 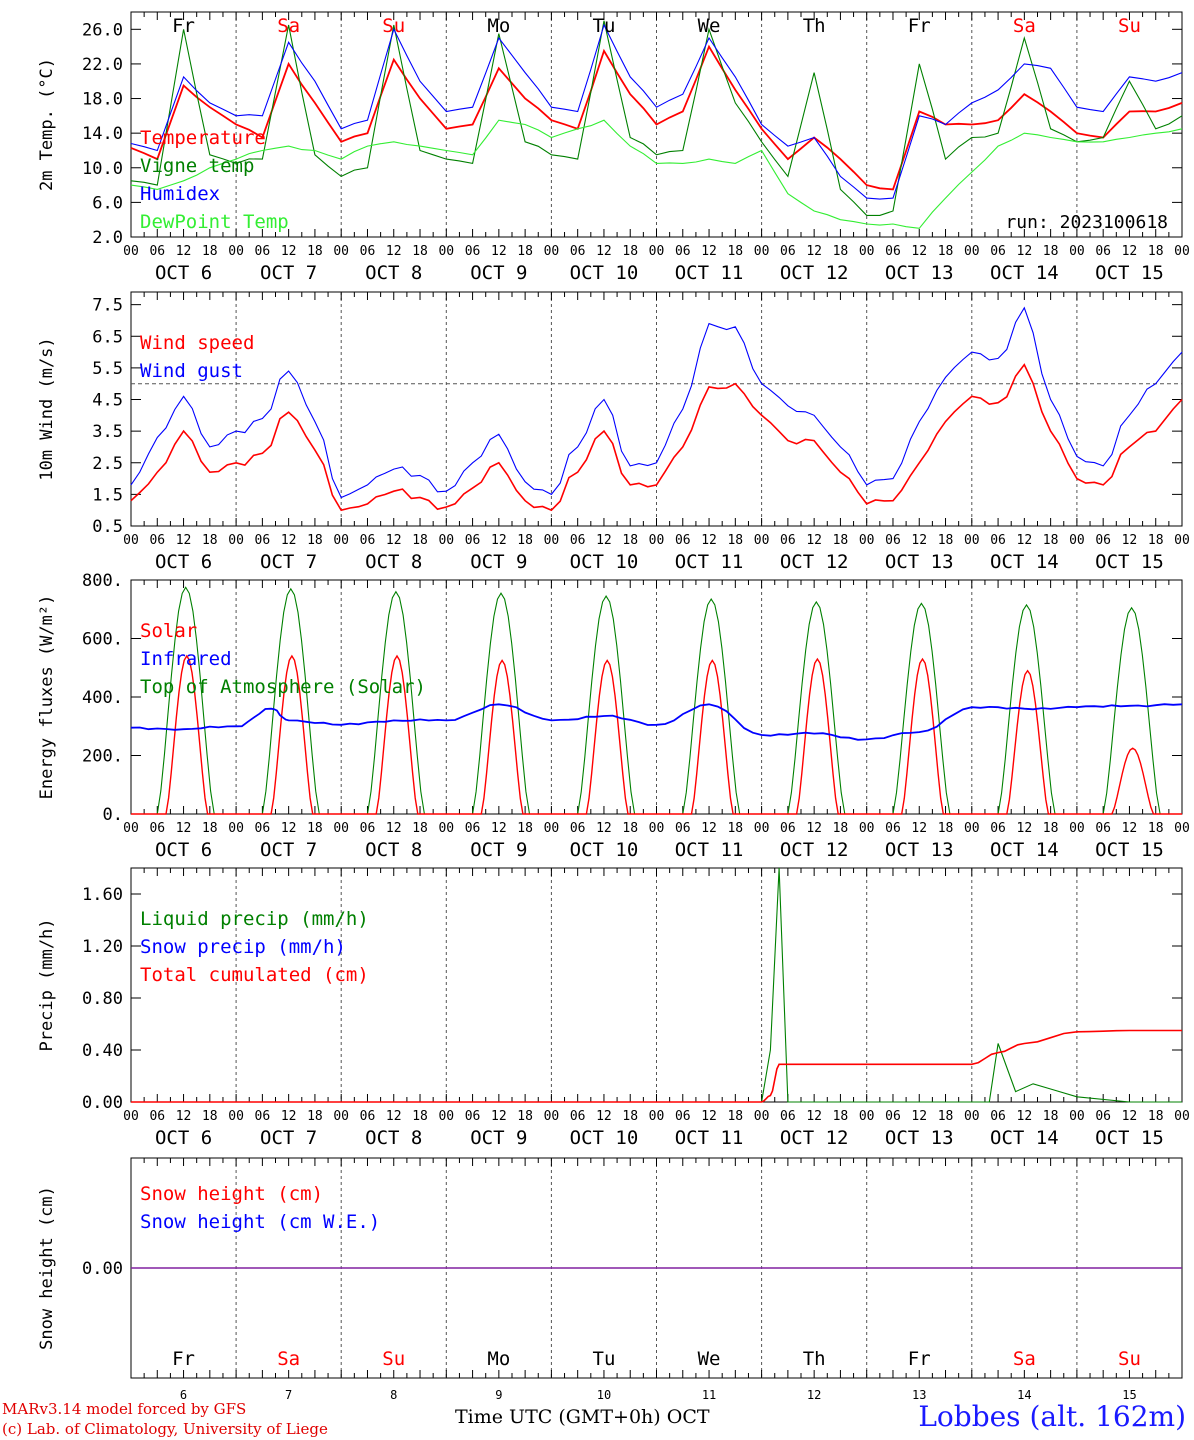 I want to click on legend-total-cumulated-cm-: Total cumulated (cm), so click(x=254, y=975).